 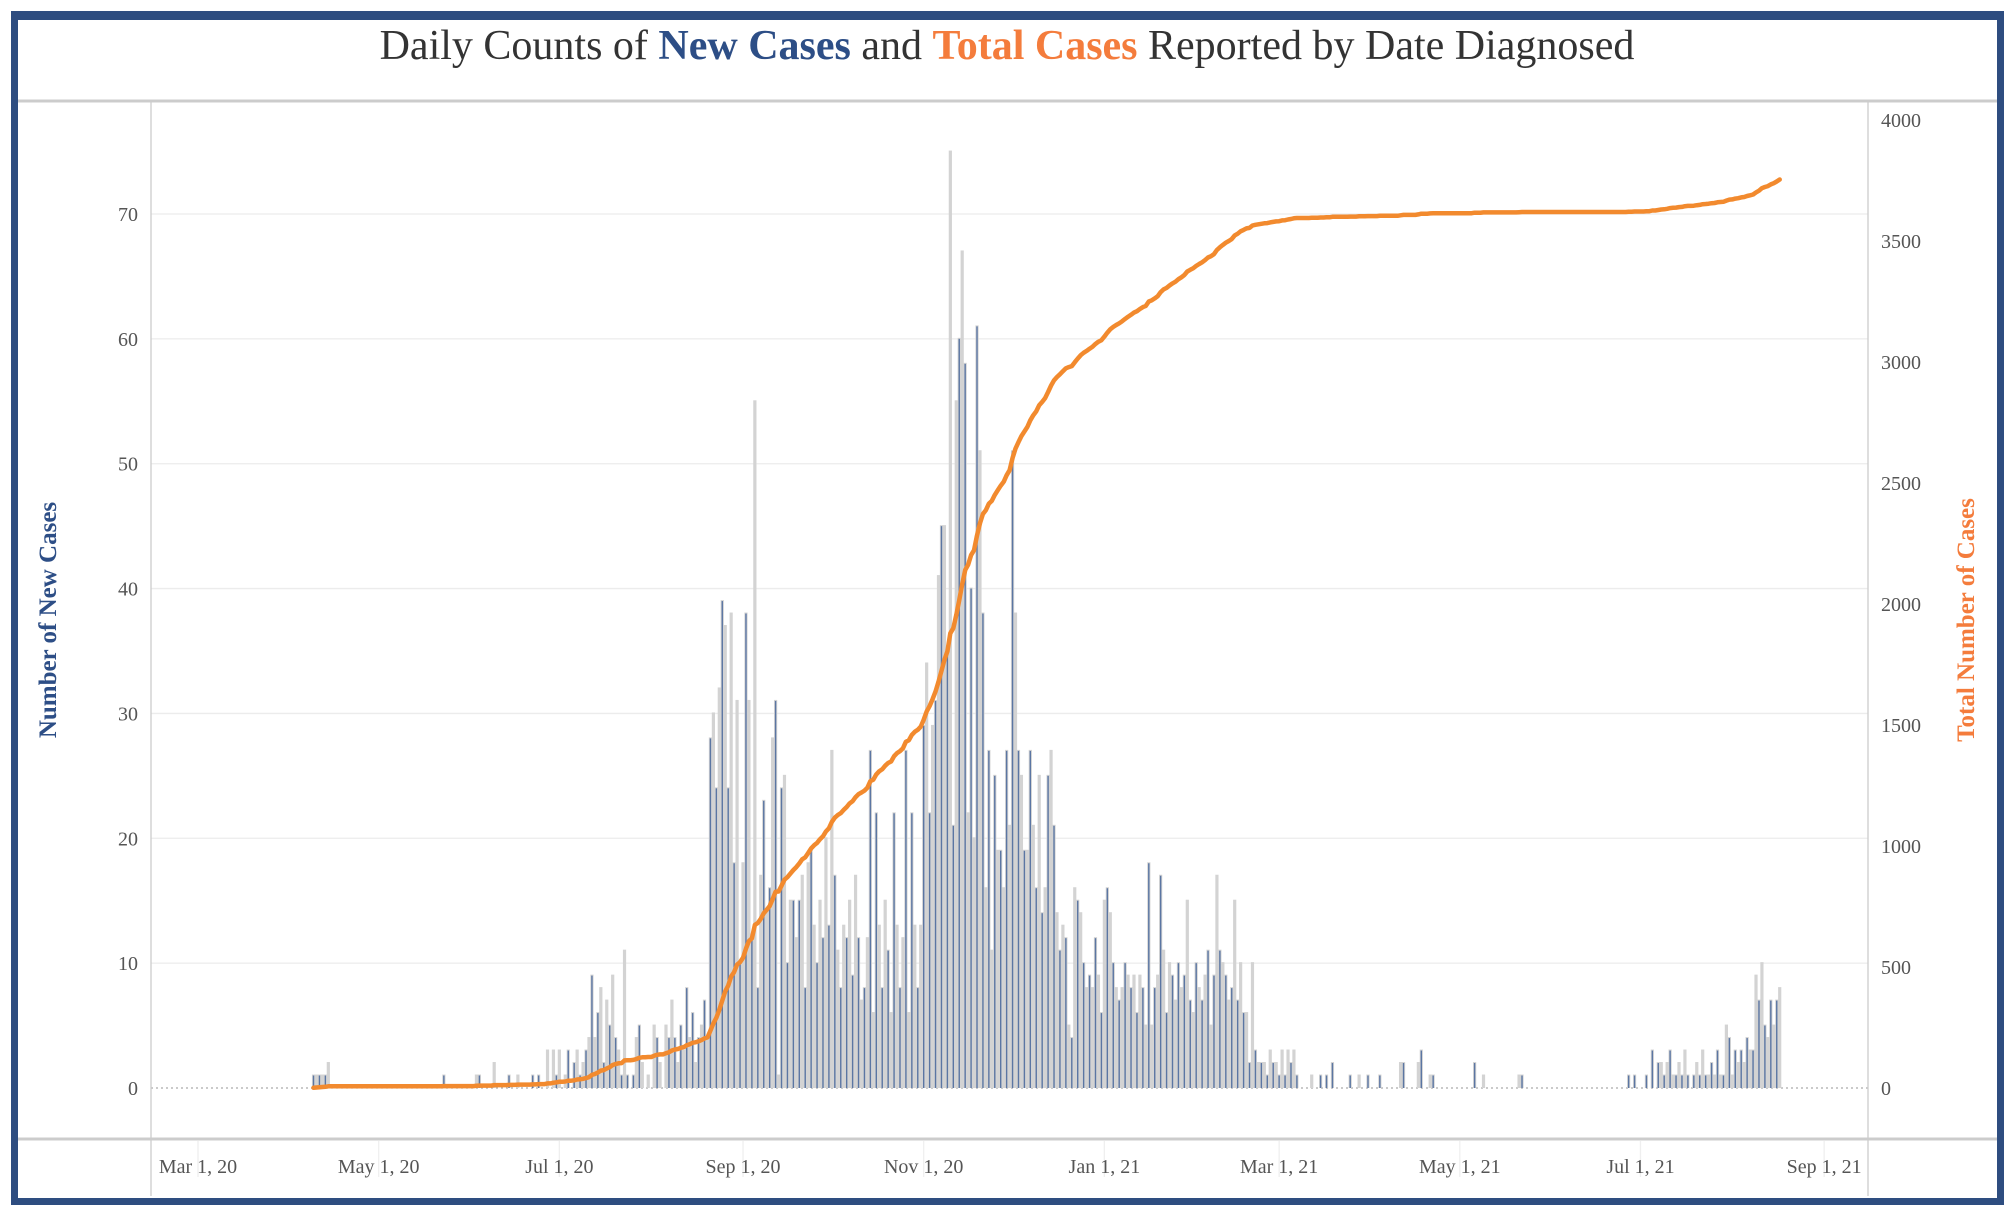 I want to click on right-axis-title: Total Number of Cases, so click(x=1966, y=620).